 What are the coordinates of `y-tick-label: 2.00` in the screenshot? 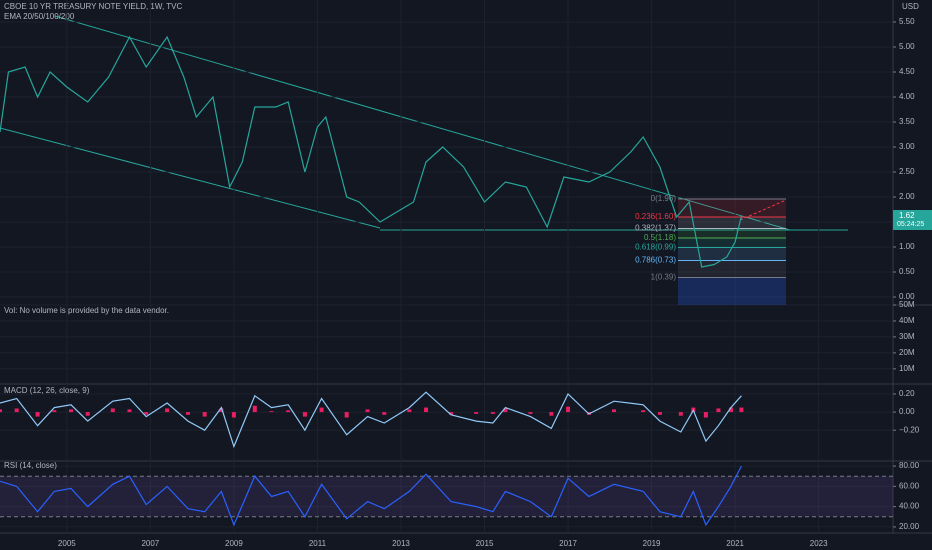 It's located at (907, 196).